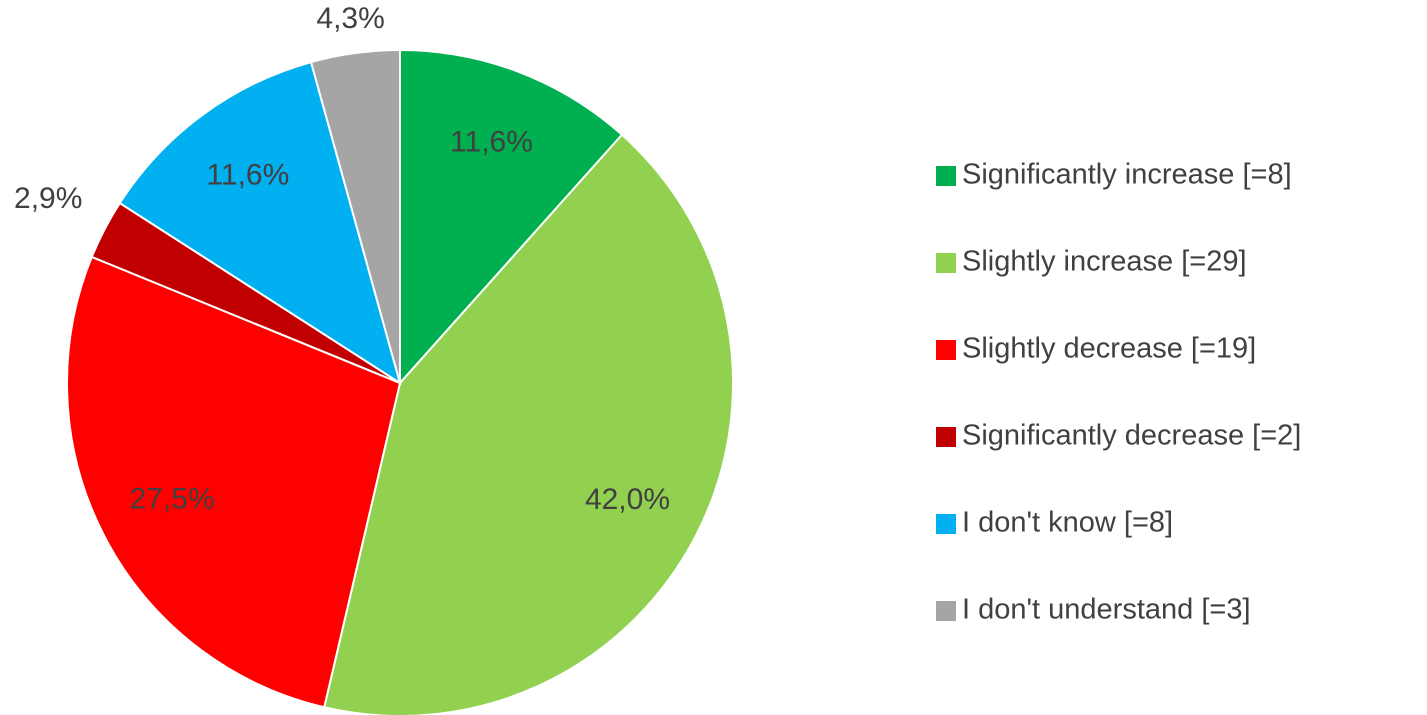 This screenshot has height=715, width=1427. Describe the element at coordinates (1131, 436) in the screenshot. I see `legend-text: Significantly decrease [=2]` at that location.